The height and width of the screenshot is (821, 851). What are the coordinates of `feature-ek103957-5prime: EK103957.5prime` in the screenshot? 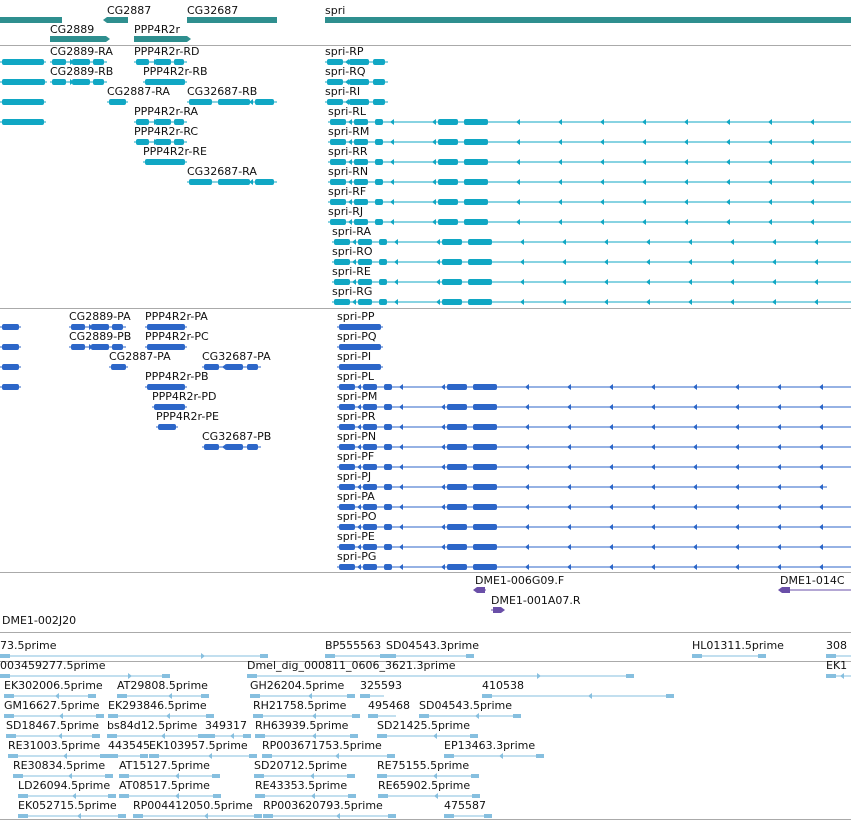 It's located at (203, 749).